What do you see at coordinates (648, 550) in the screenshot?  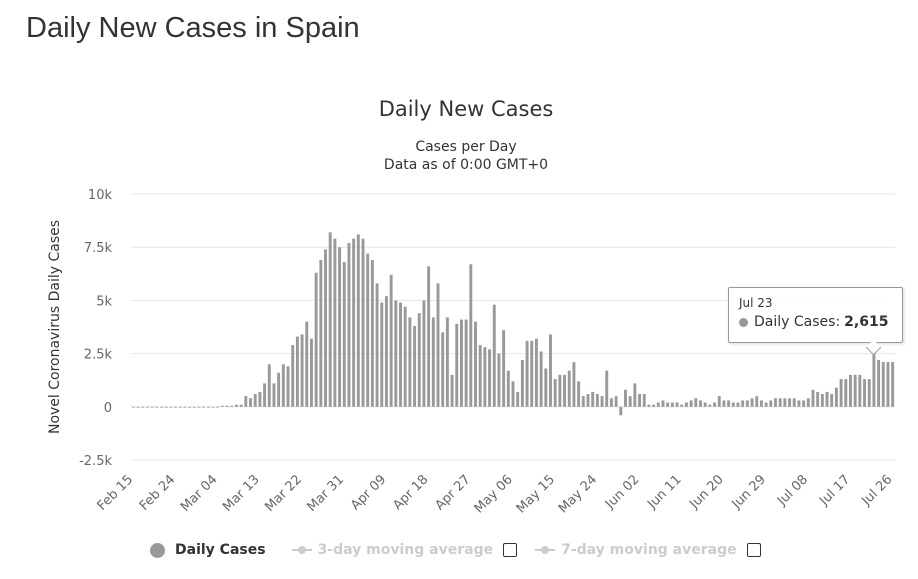 I see `legend-item-7day-average: 7-day moving average` at bounding box center [648, 550].